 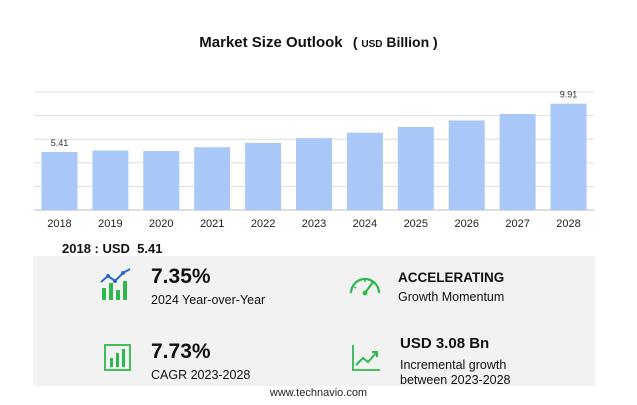 What do you see at coordinates (212, 224) in the screenshot?
I see `x-tick-label: 2021` at bounding box center [212, 224].